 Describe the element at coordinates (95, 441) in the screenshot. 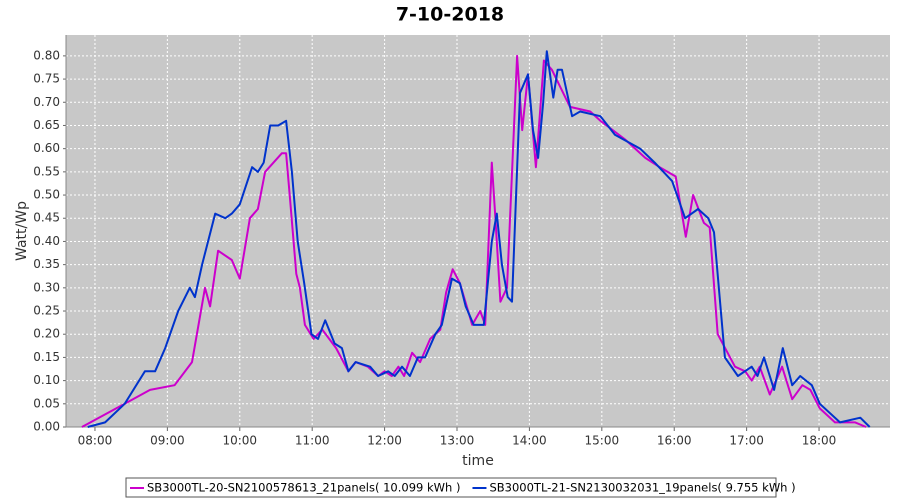

I see `x-tick-label: 08:00` at that location.